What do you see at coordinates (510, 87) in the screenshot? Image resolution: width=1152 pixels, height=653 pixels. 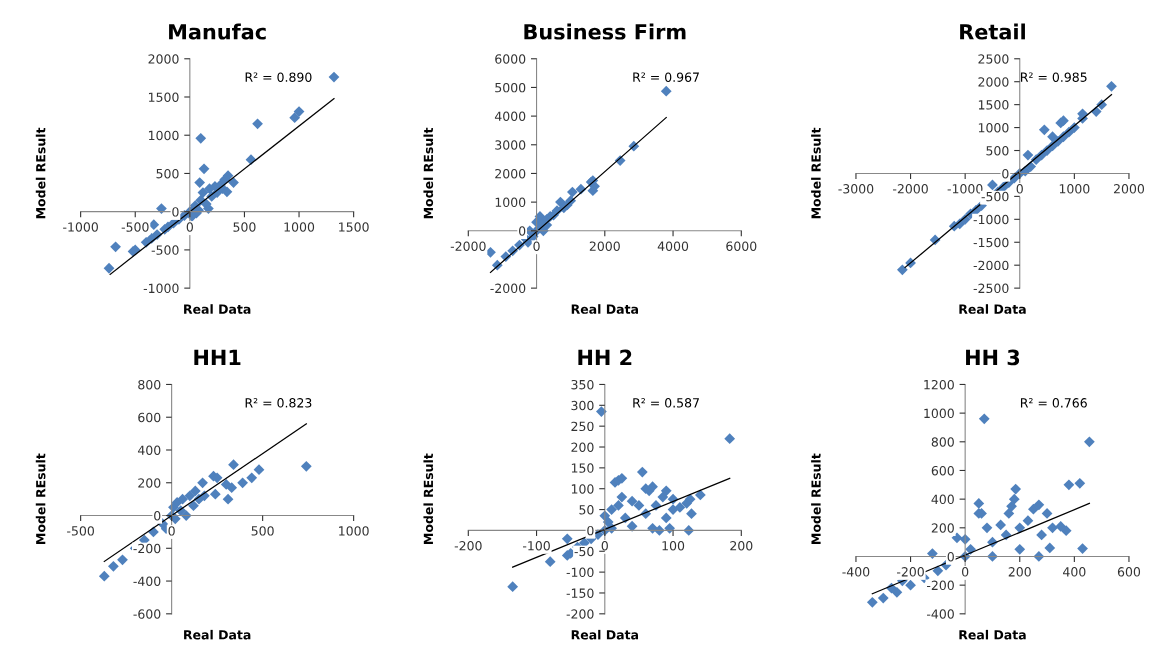 I see `y-tick-label: 5000` at bounding box center [510, 87].